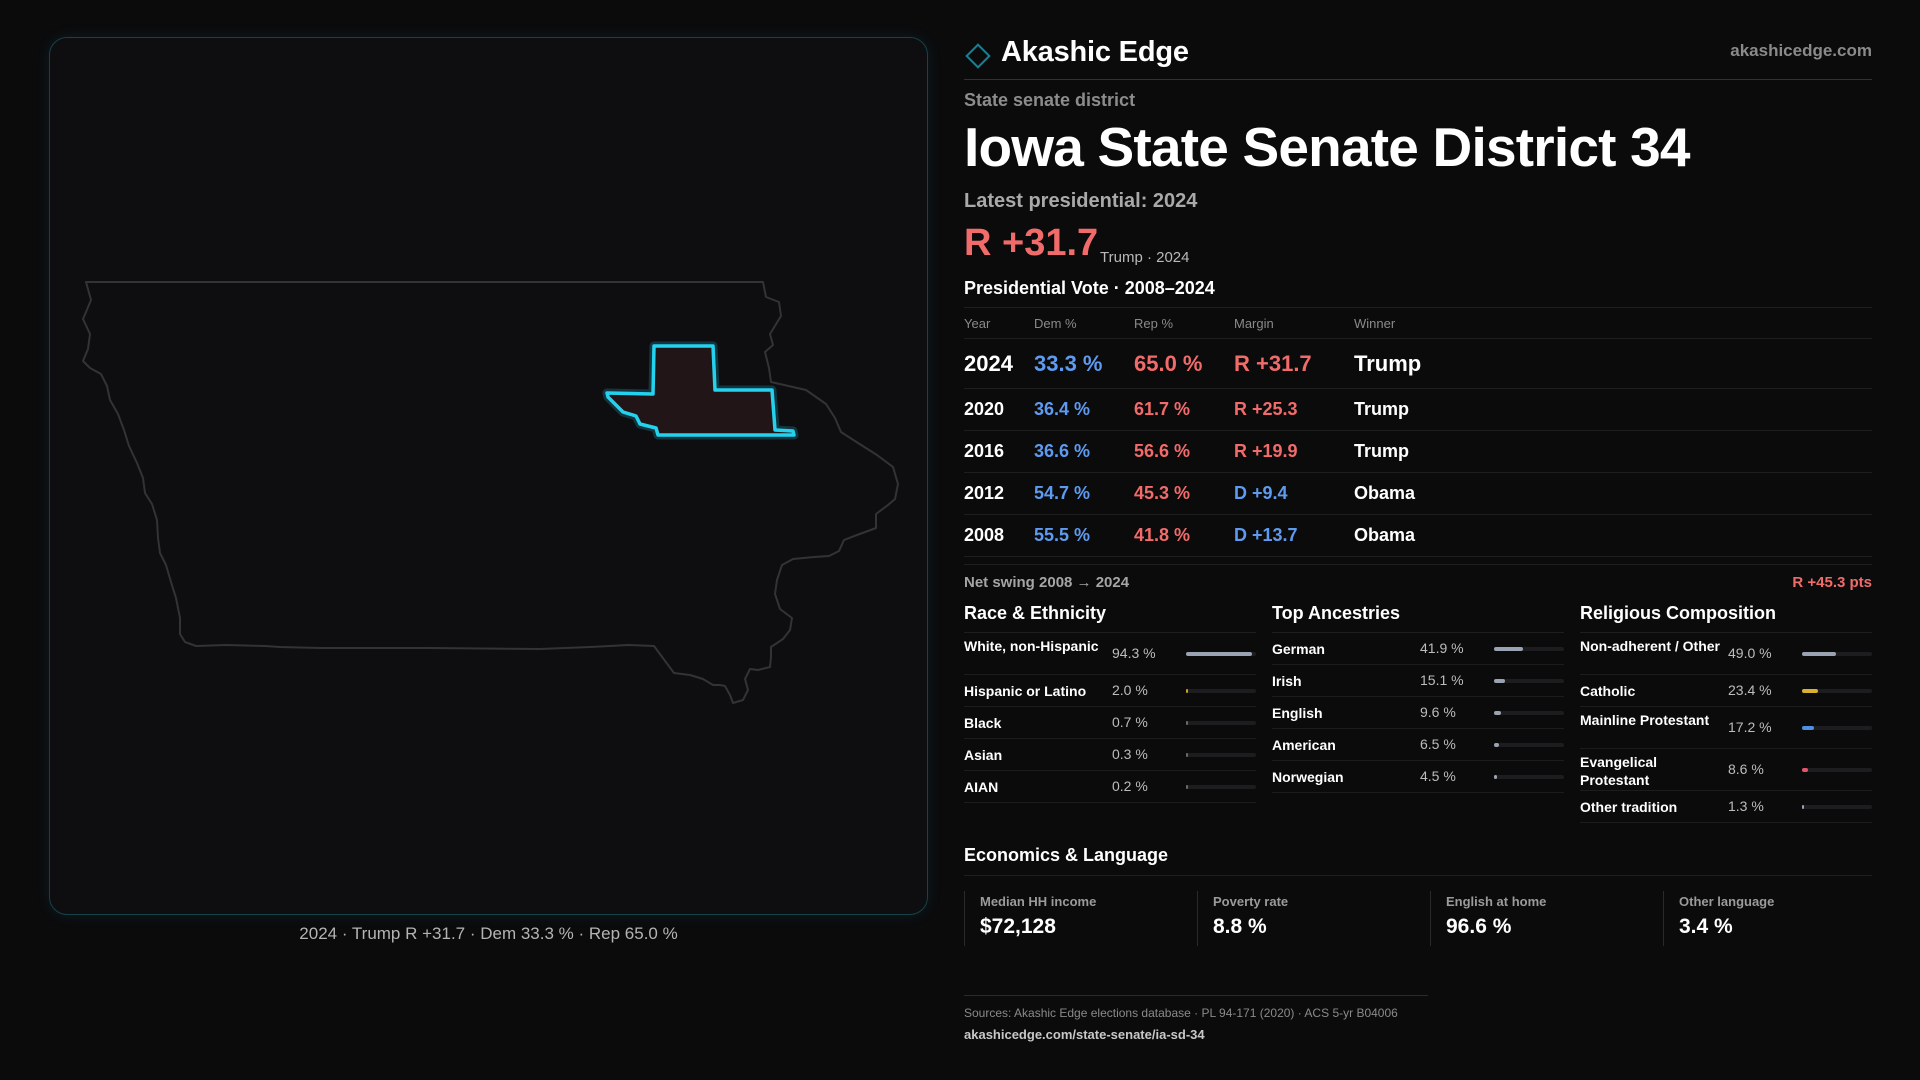  What do you see at coordinates (1537, 918) in the screenshot?
I see `econ-card-english-at-home: English at home 96.6 %` at bounding box center [1537, 918].